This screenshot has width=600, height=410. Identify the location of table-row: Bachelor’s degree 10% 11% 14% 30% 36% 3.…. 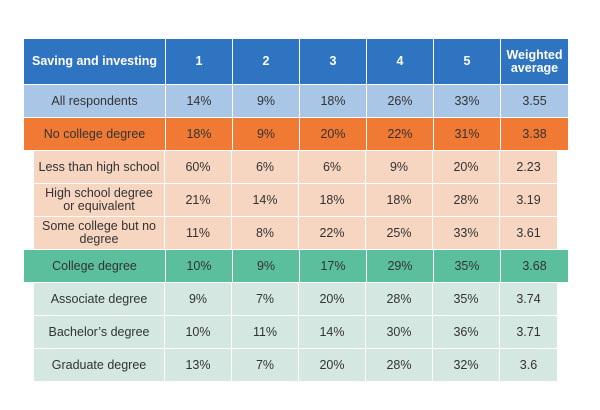
(295, 332).